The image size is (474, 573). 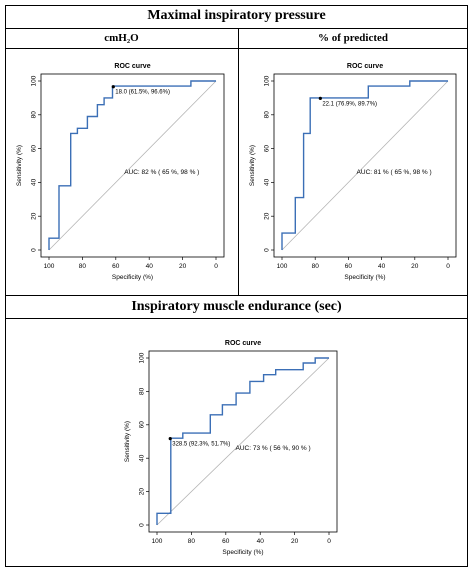 I want to click on column-divider, so click(x=238, y=161).